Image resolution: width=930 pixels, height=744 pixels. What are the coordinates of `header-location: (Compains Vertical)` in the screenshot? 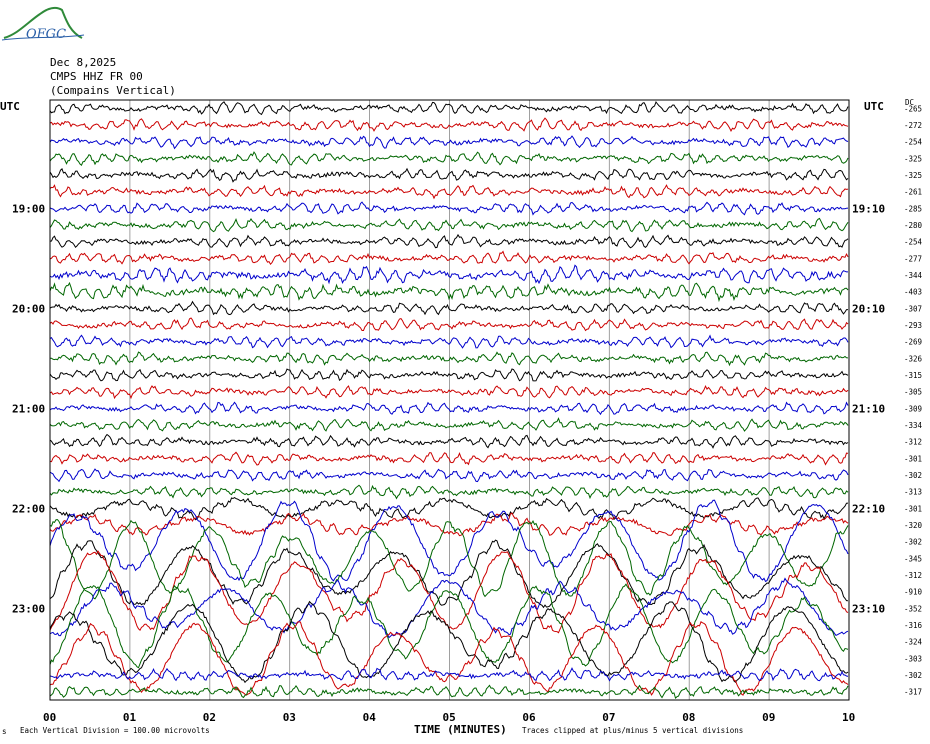 It's located at (113, 90).